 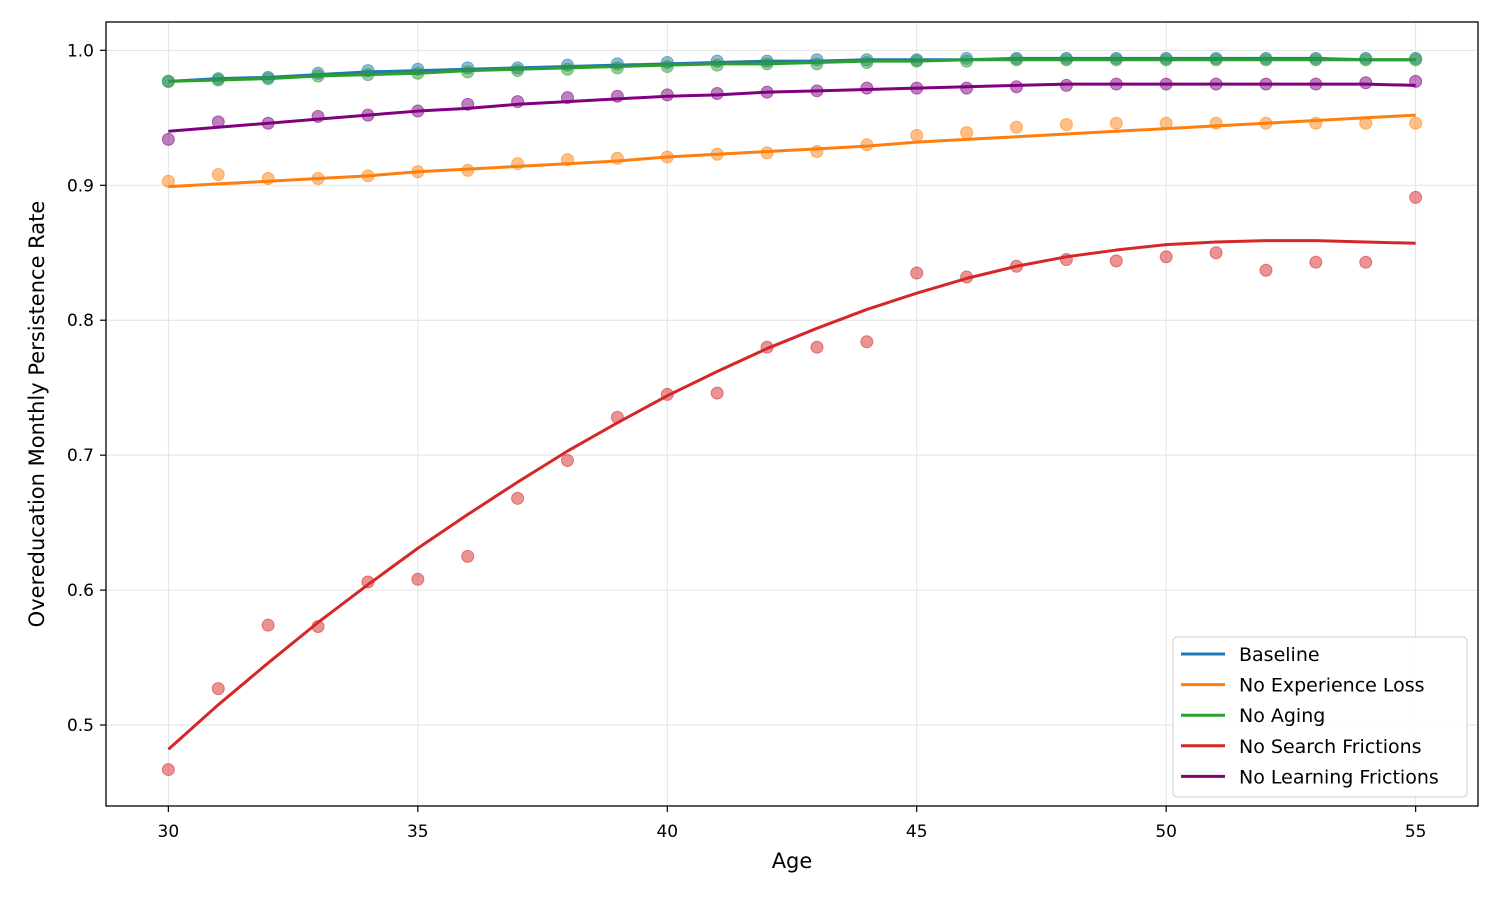 I want to click on y-tick-label: 0.5, so click(x=80, y=726).